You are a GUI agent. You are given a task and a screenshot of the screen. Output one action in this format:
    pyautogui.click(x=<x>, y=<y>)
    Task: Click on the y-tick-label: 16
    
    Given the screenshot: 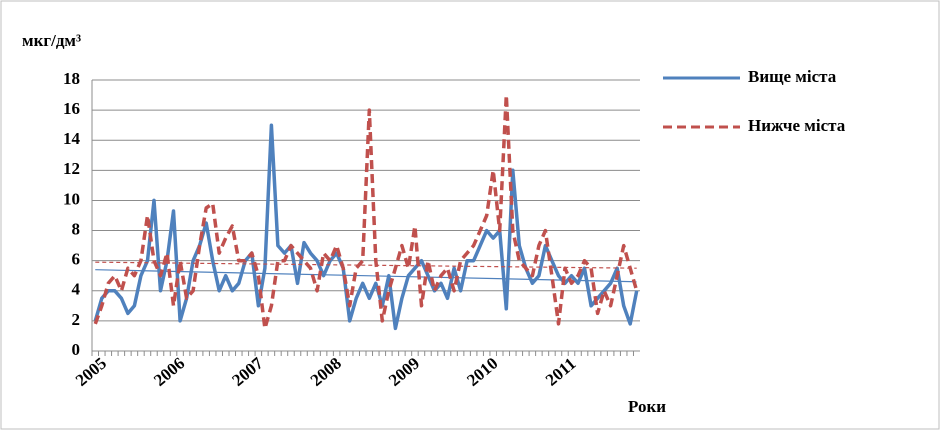 What is the action you would take?
    pyautogui.click(x=71, y=108)
    